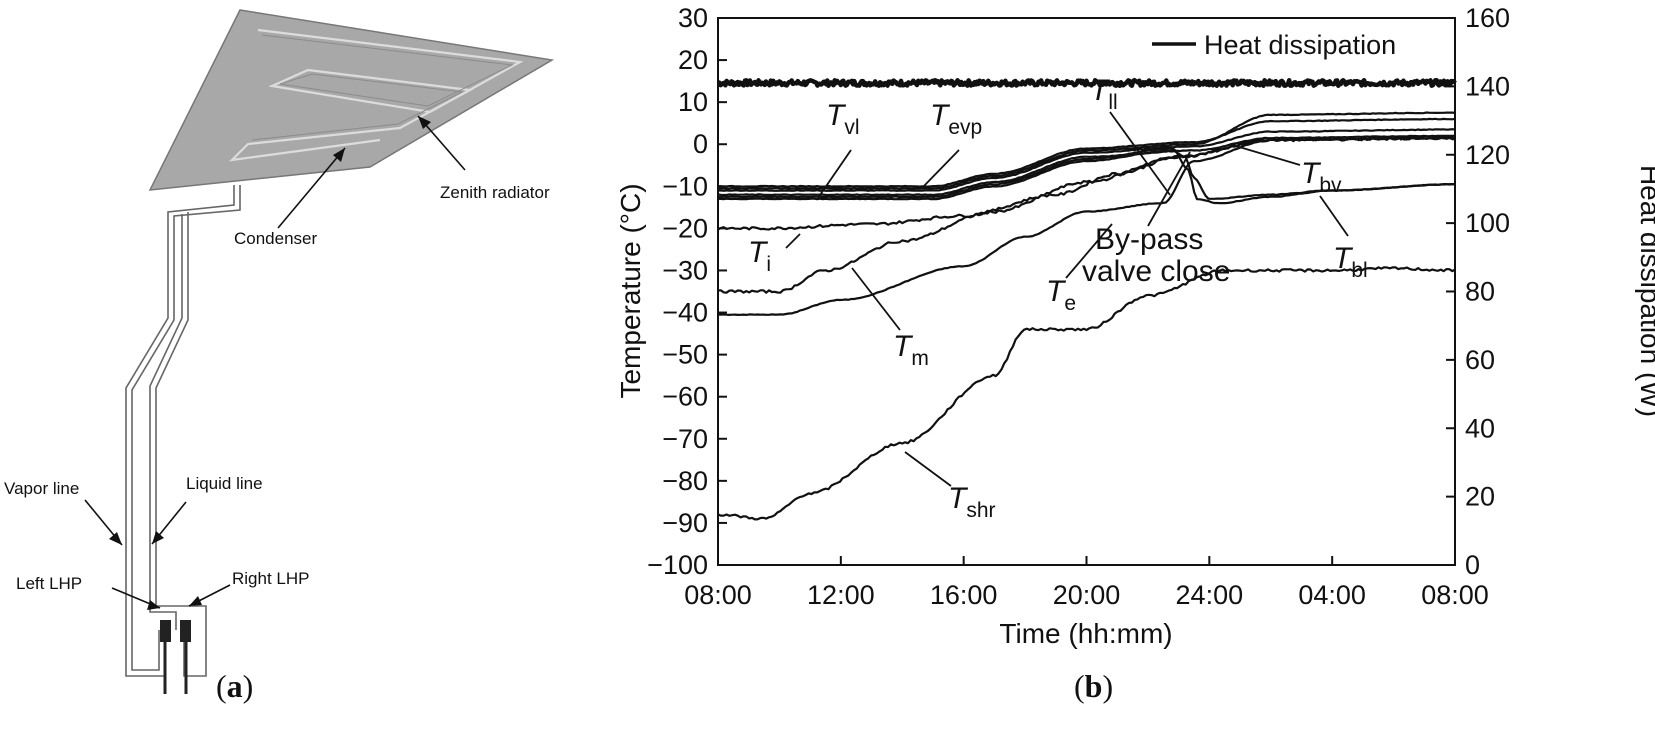 The height and width of the screenshot is (747, 1655). I want to click on y-axis-ticks: 30 20 10 0 −10 −20 −30 −40 −50 −60 −70 −80 −90 −100, so click(687, 291).